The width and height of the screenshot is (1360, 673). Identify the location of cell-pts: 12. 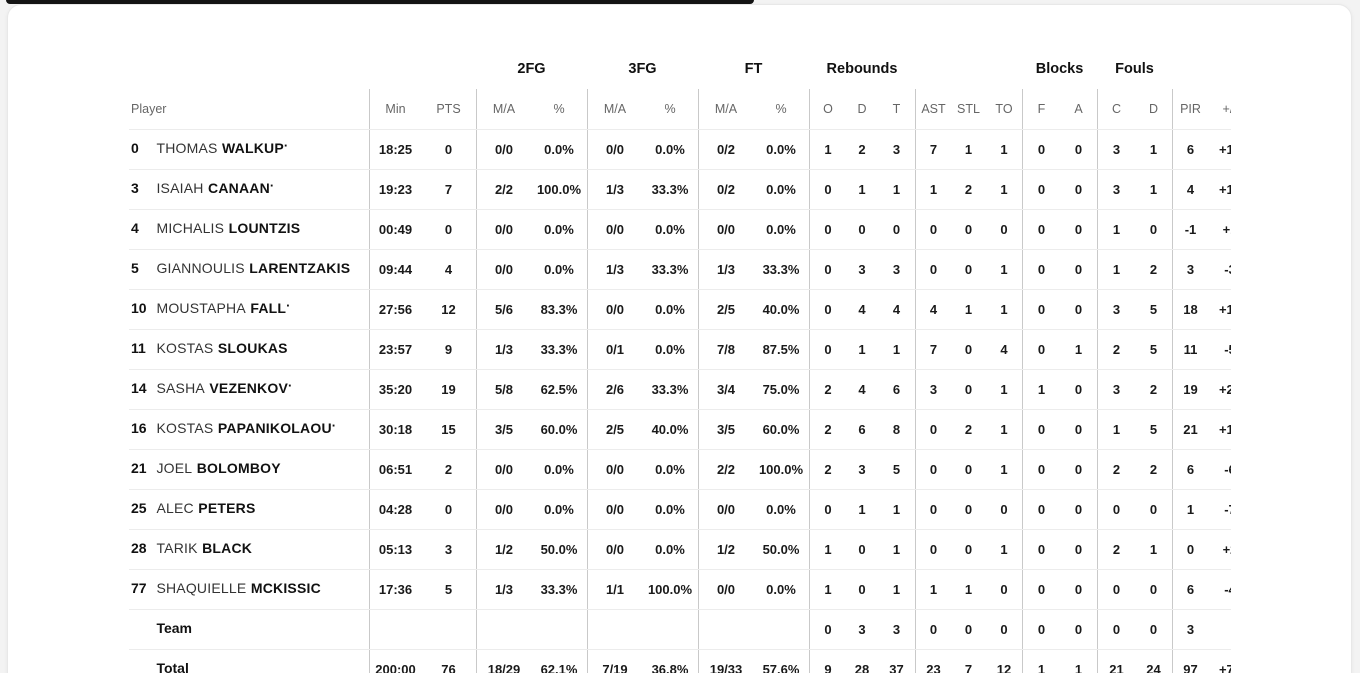
(448, 309).